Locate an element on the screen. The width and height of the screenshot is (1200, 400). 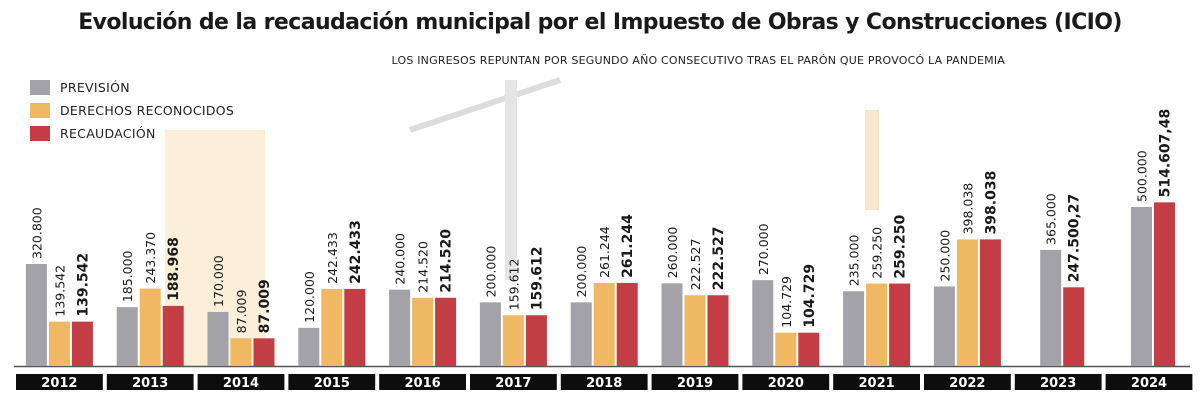
legend-label: RECAUDACIÓN is located at coordinates (108, 133).